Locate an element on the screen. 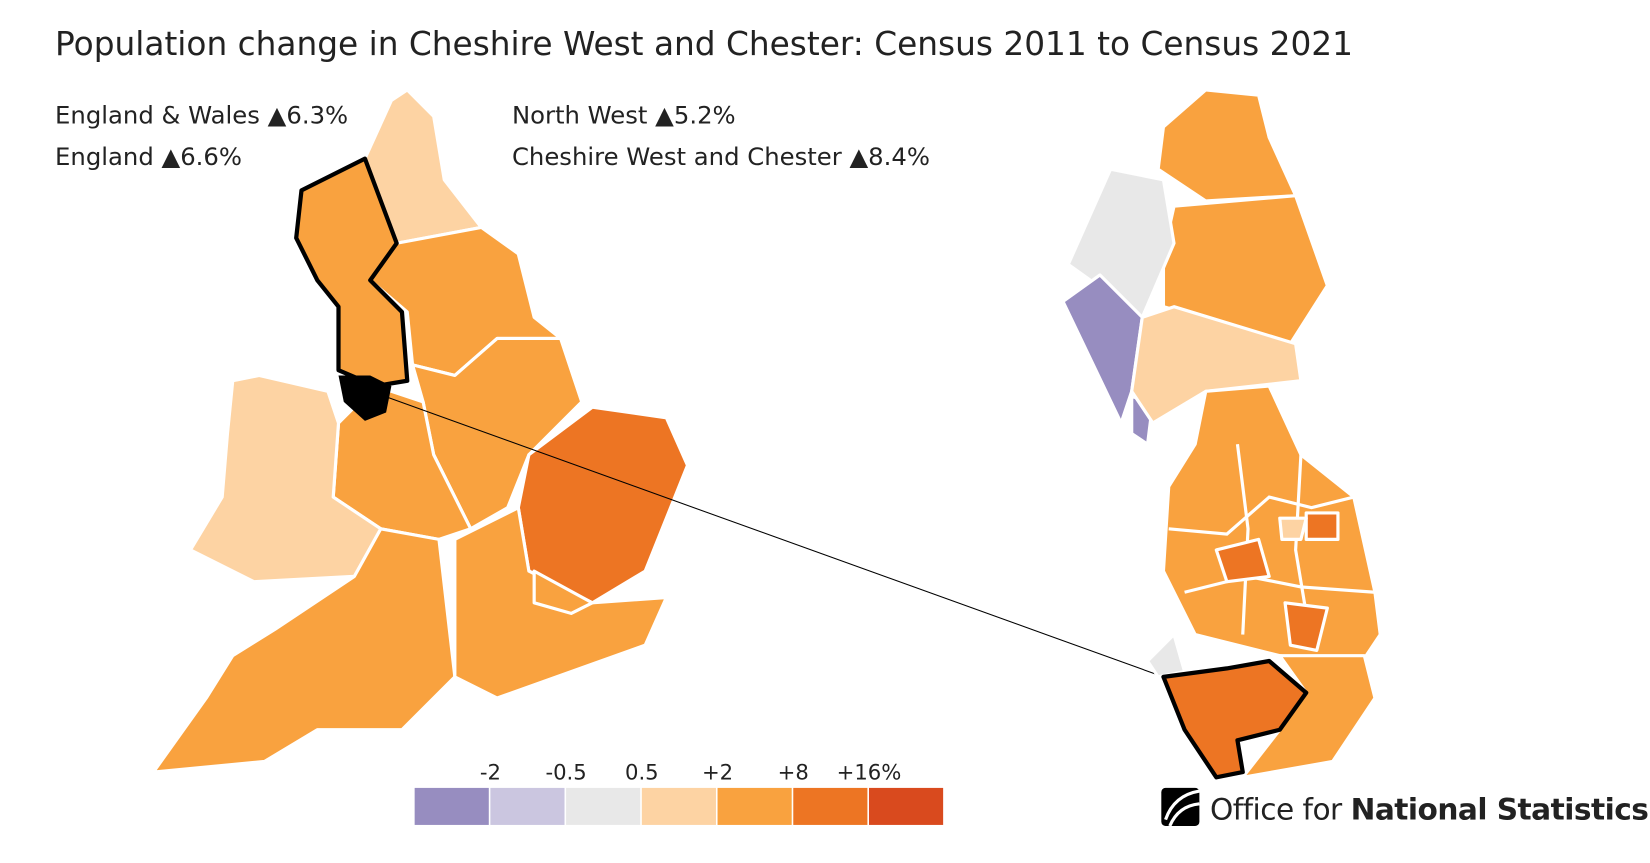  logo: Office for National Statistics is located at coordinates (1405, 807).